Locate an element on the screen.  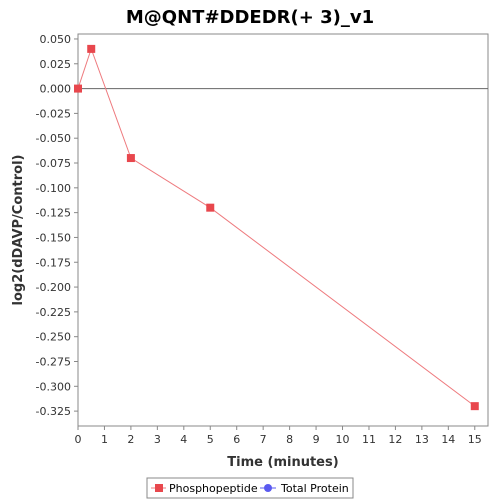
y-tick-label: -0.025 is located at coordinates (53, 113).